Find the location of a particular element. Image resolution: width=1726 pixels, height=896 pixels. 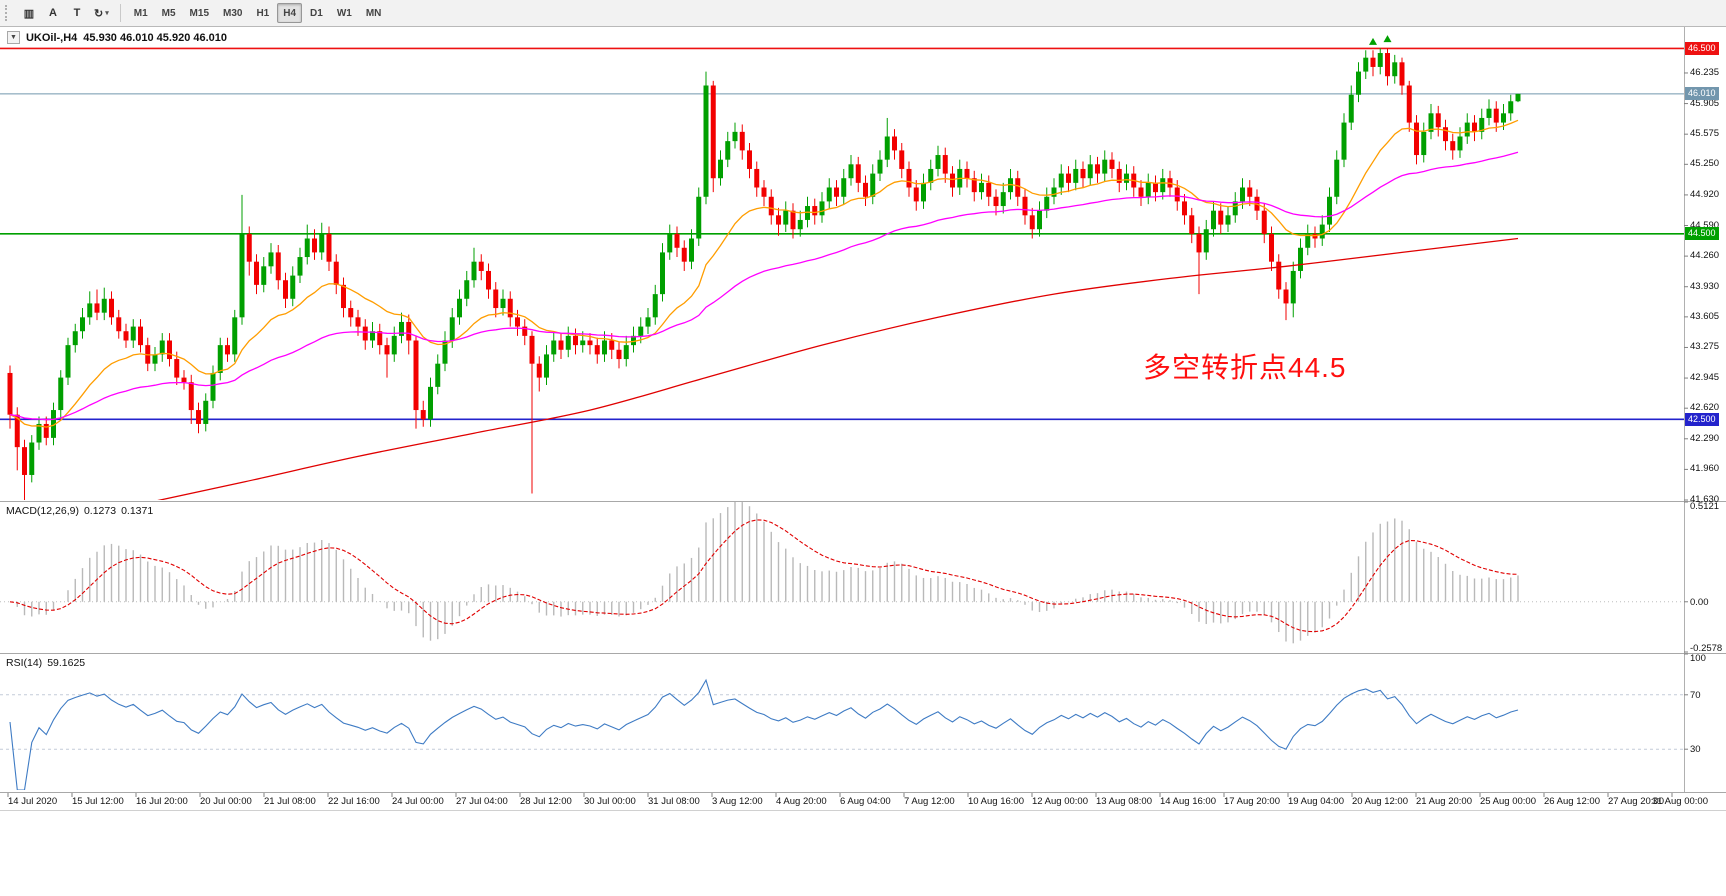

text-frame-icon: T is located at coordinates (77, 13).